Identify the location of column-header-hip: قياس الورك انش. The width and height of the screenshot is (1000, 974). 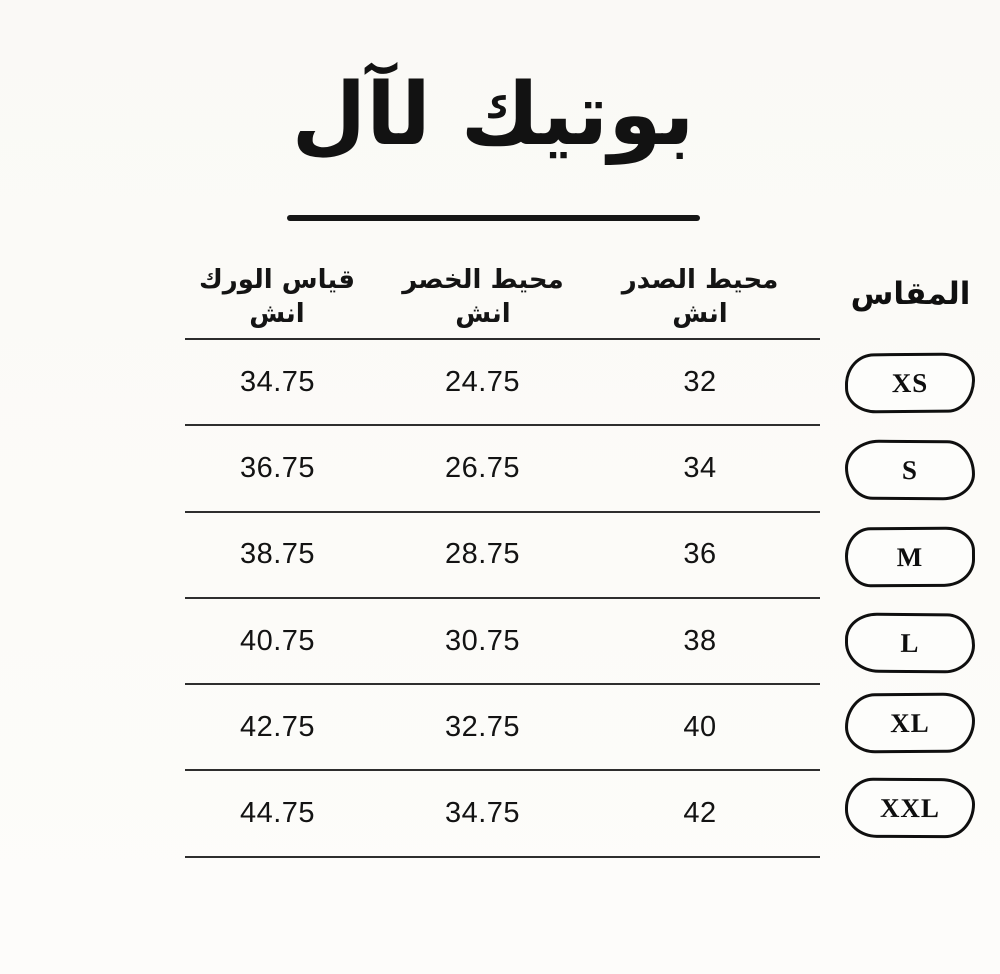
(277, 298).